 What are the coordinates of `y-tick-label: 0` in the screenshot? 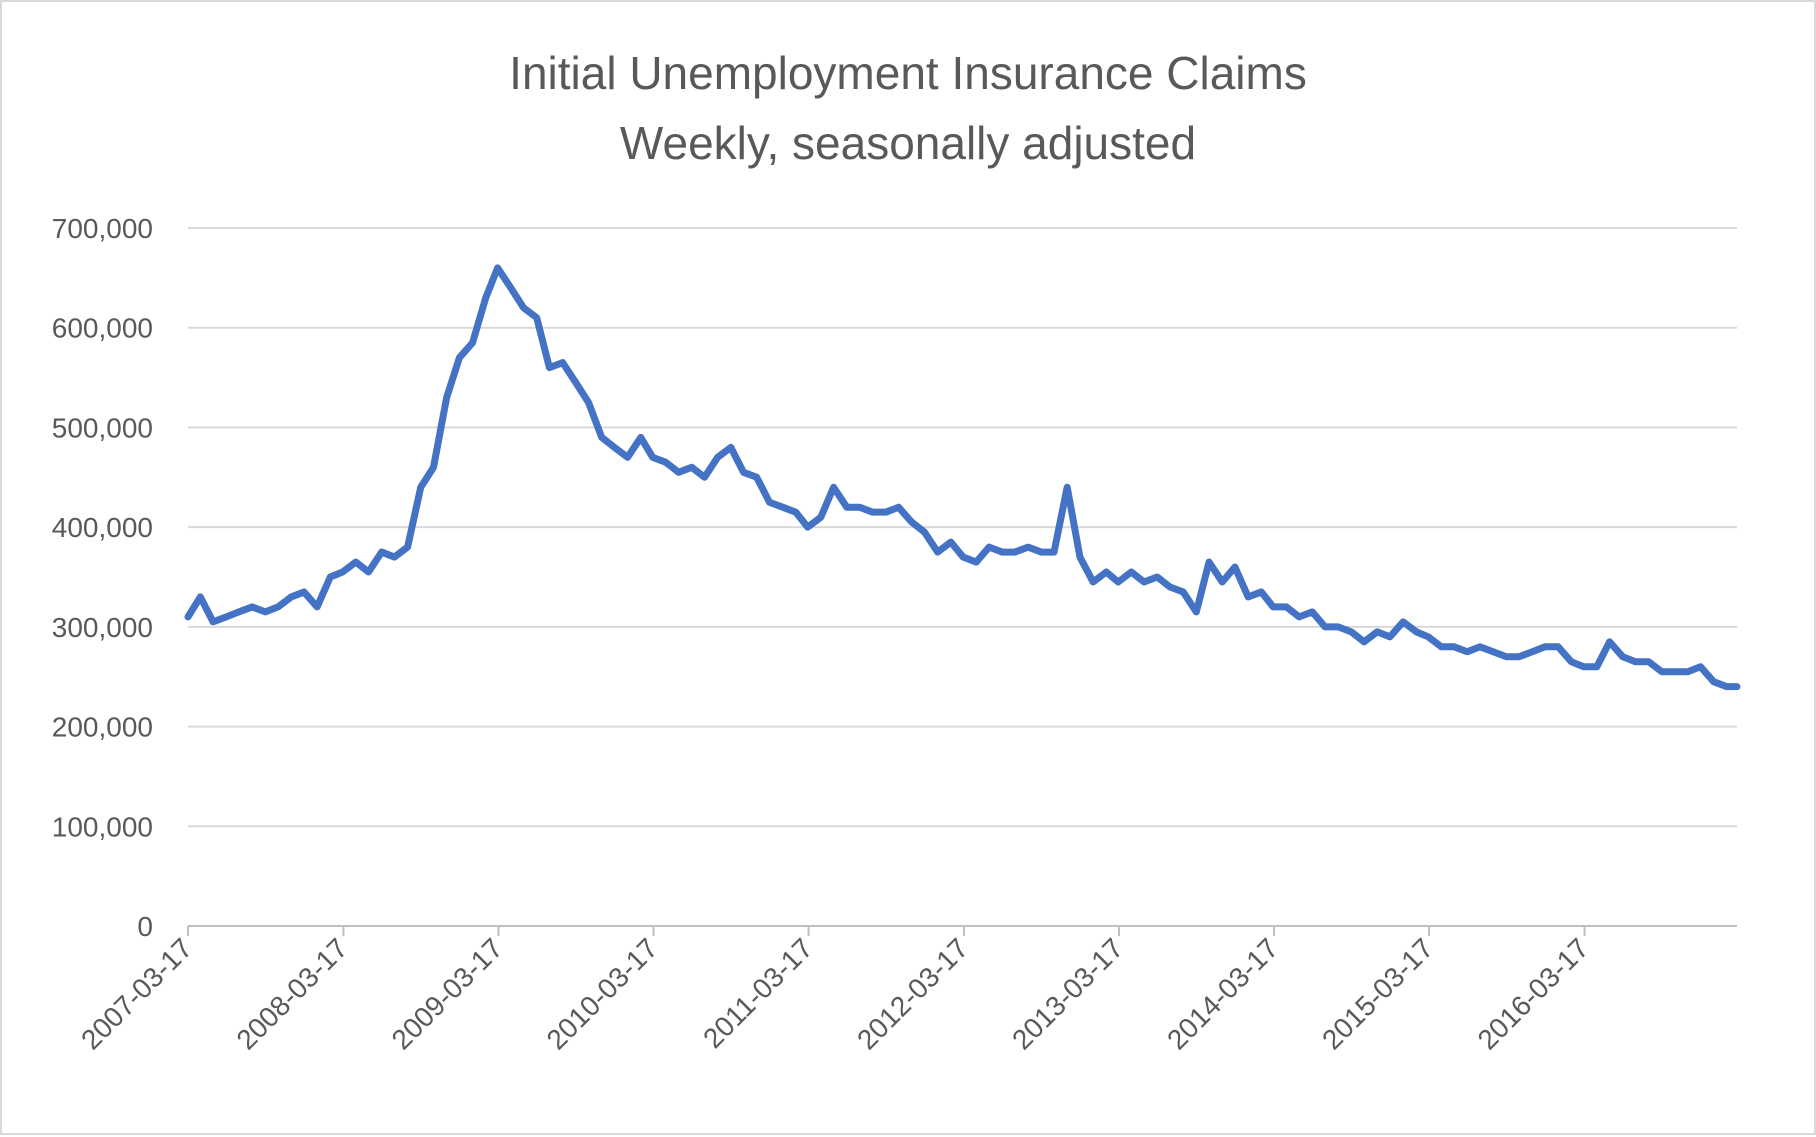 It's located at (145, 926).